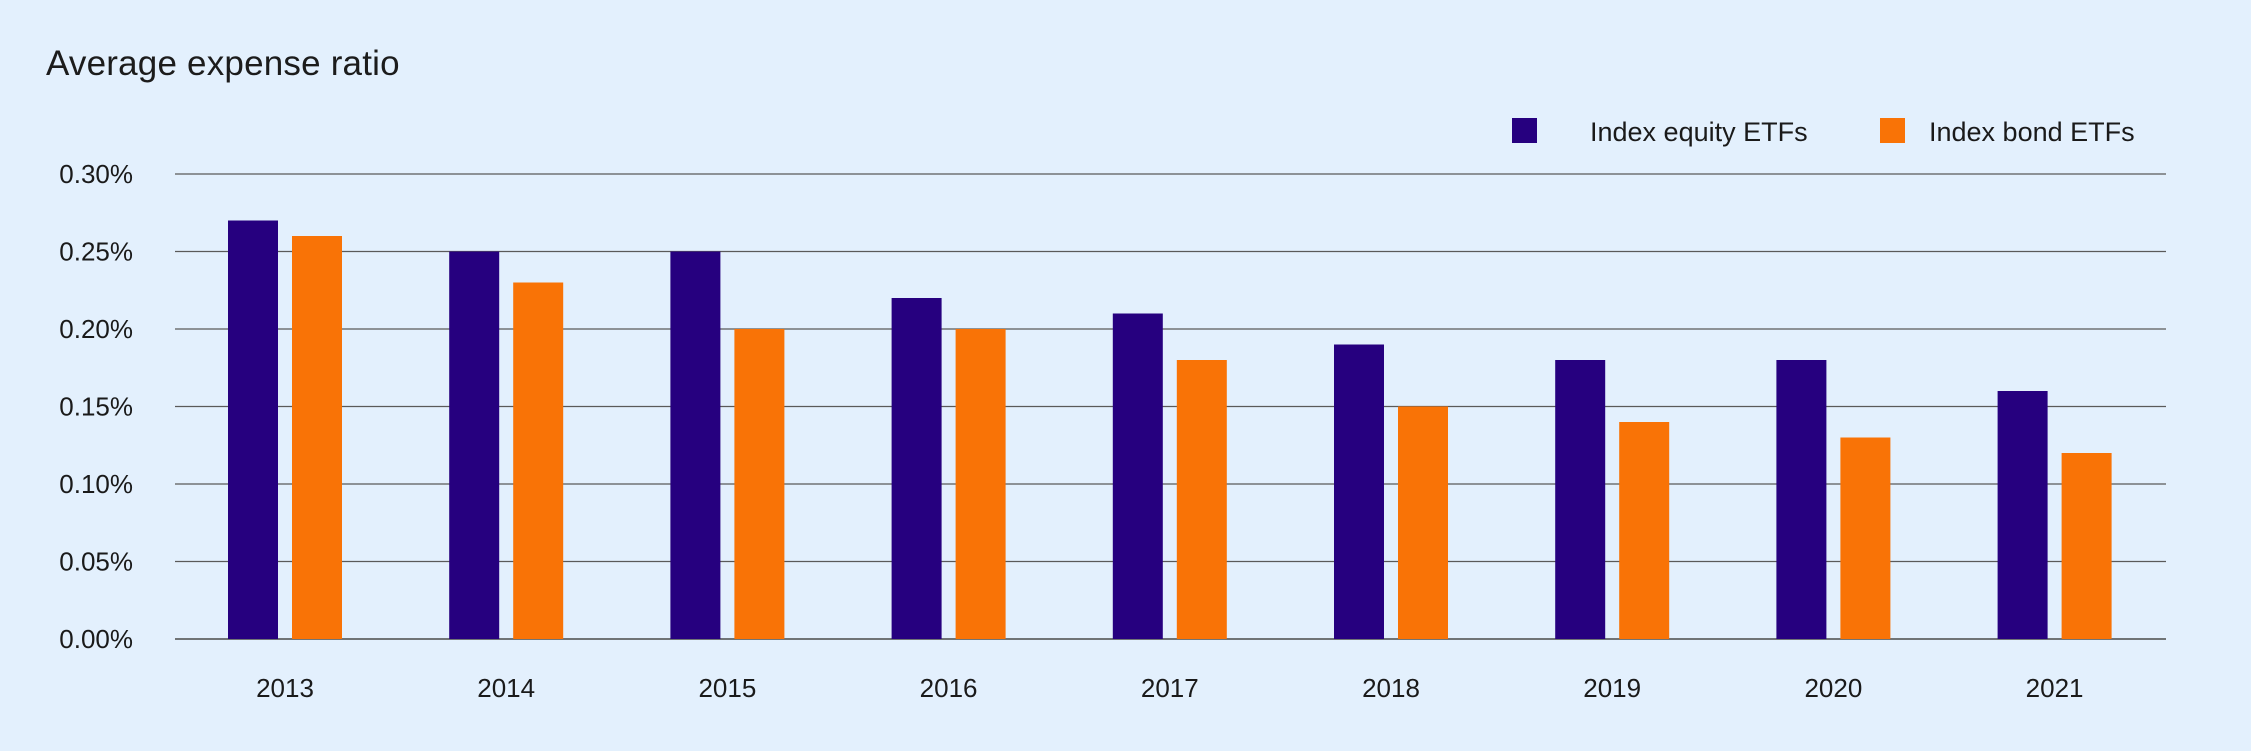 The height and width of the screenshot is (751, 2251). Describe the element at coordinates (727, 688) in the screenshot. I see `x-tick-label: 2015` at that location.